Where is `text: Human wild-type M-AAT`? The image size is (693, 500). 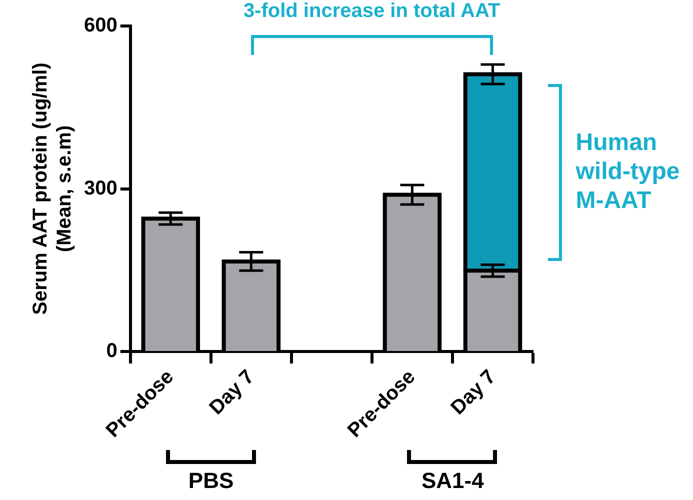
text: Human wild-type M-AAT is located at coordinates (628, 172).